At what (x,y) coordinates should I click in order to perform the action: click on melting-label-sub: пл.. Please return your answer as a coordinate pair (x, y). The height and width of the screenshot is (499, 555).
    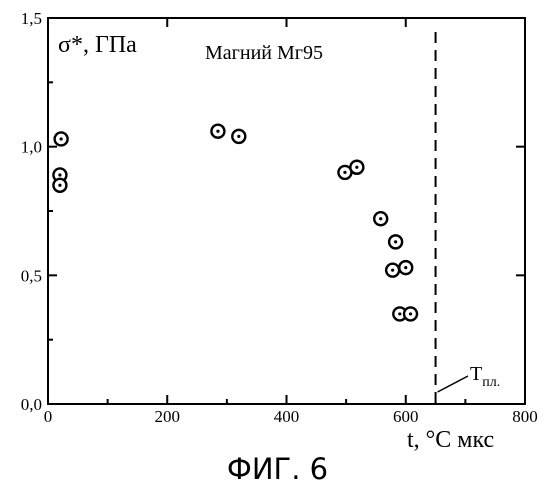
    Looking at the image, I should click on (491, 382).